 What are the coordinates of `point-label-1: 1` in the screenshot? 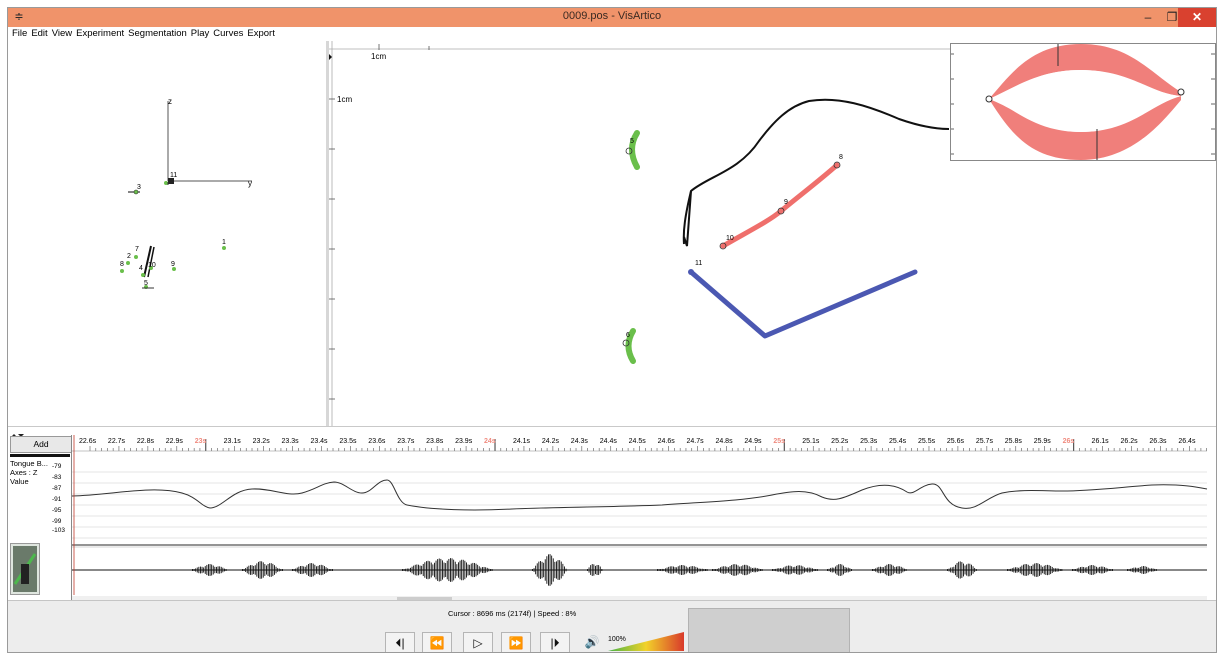 It's located at (224, 242).